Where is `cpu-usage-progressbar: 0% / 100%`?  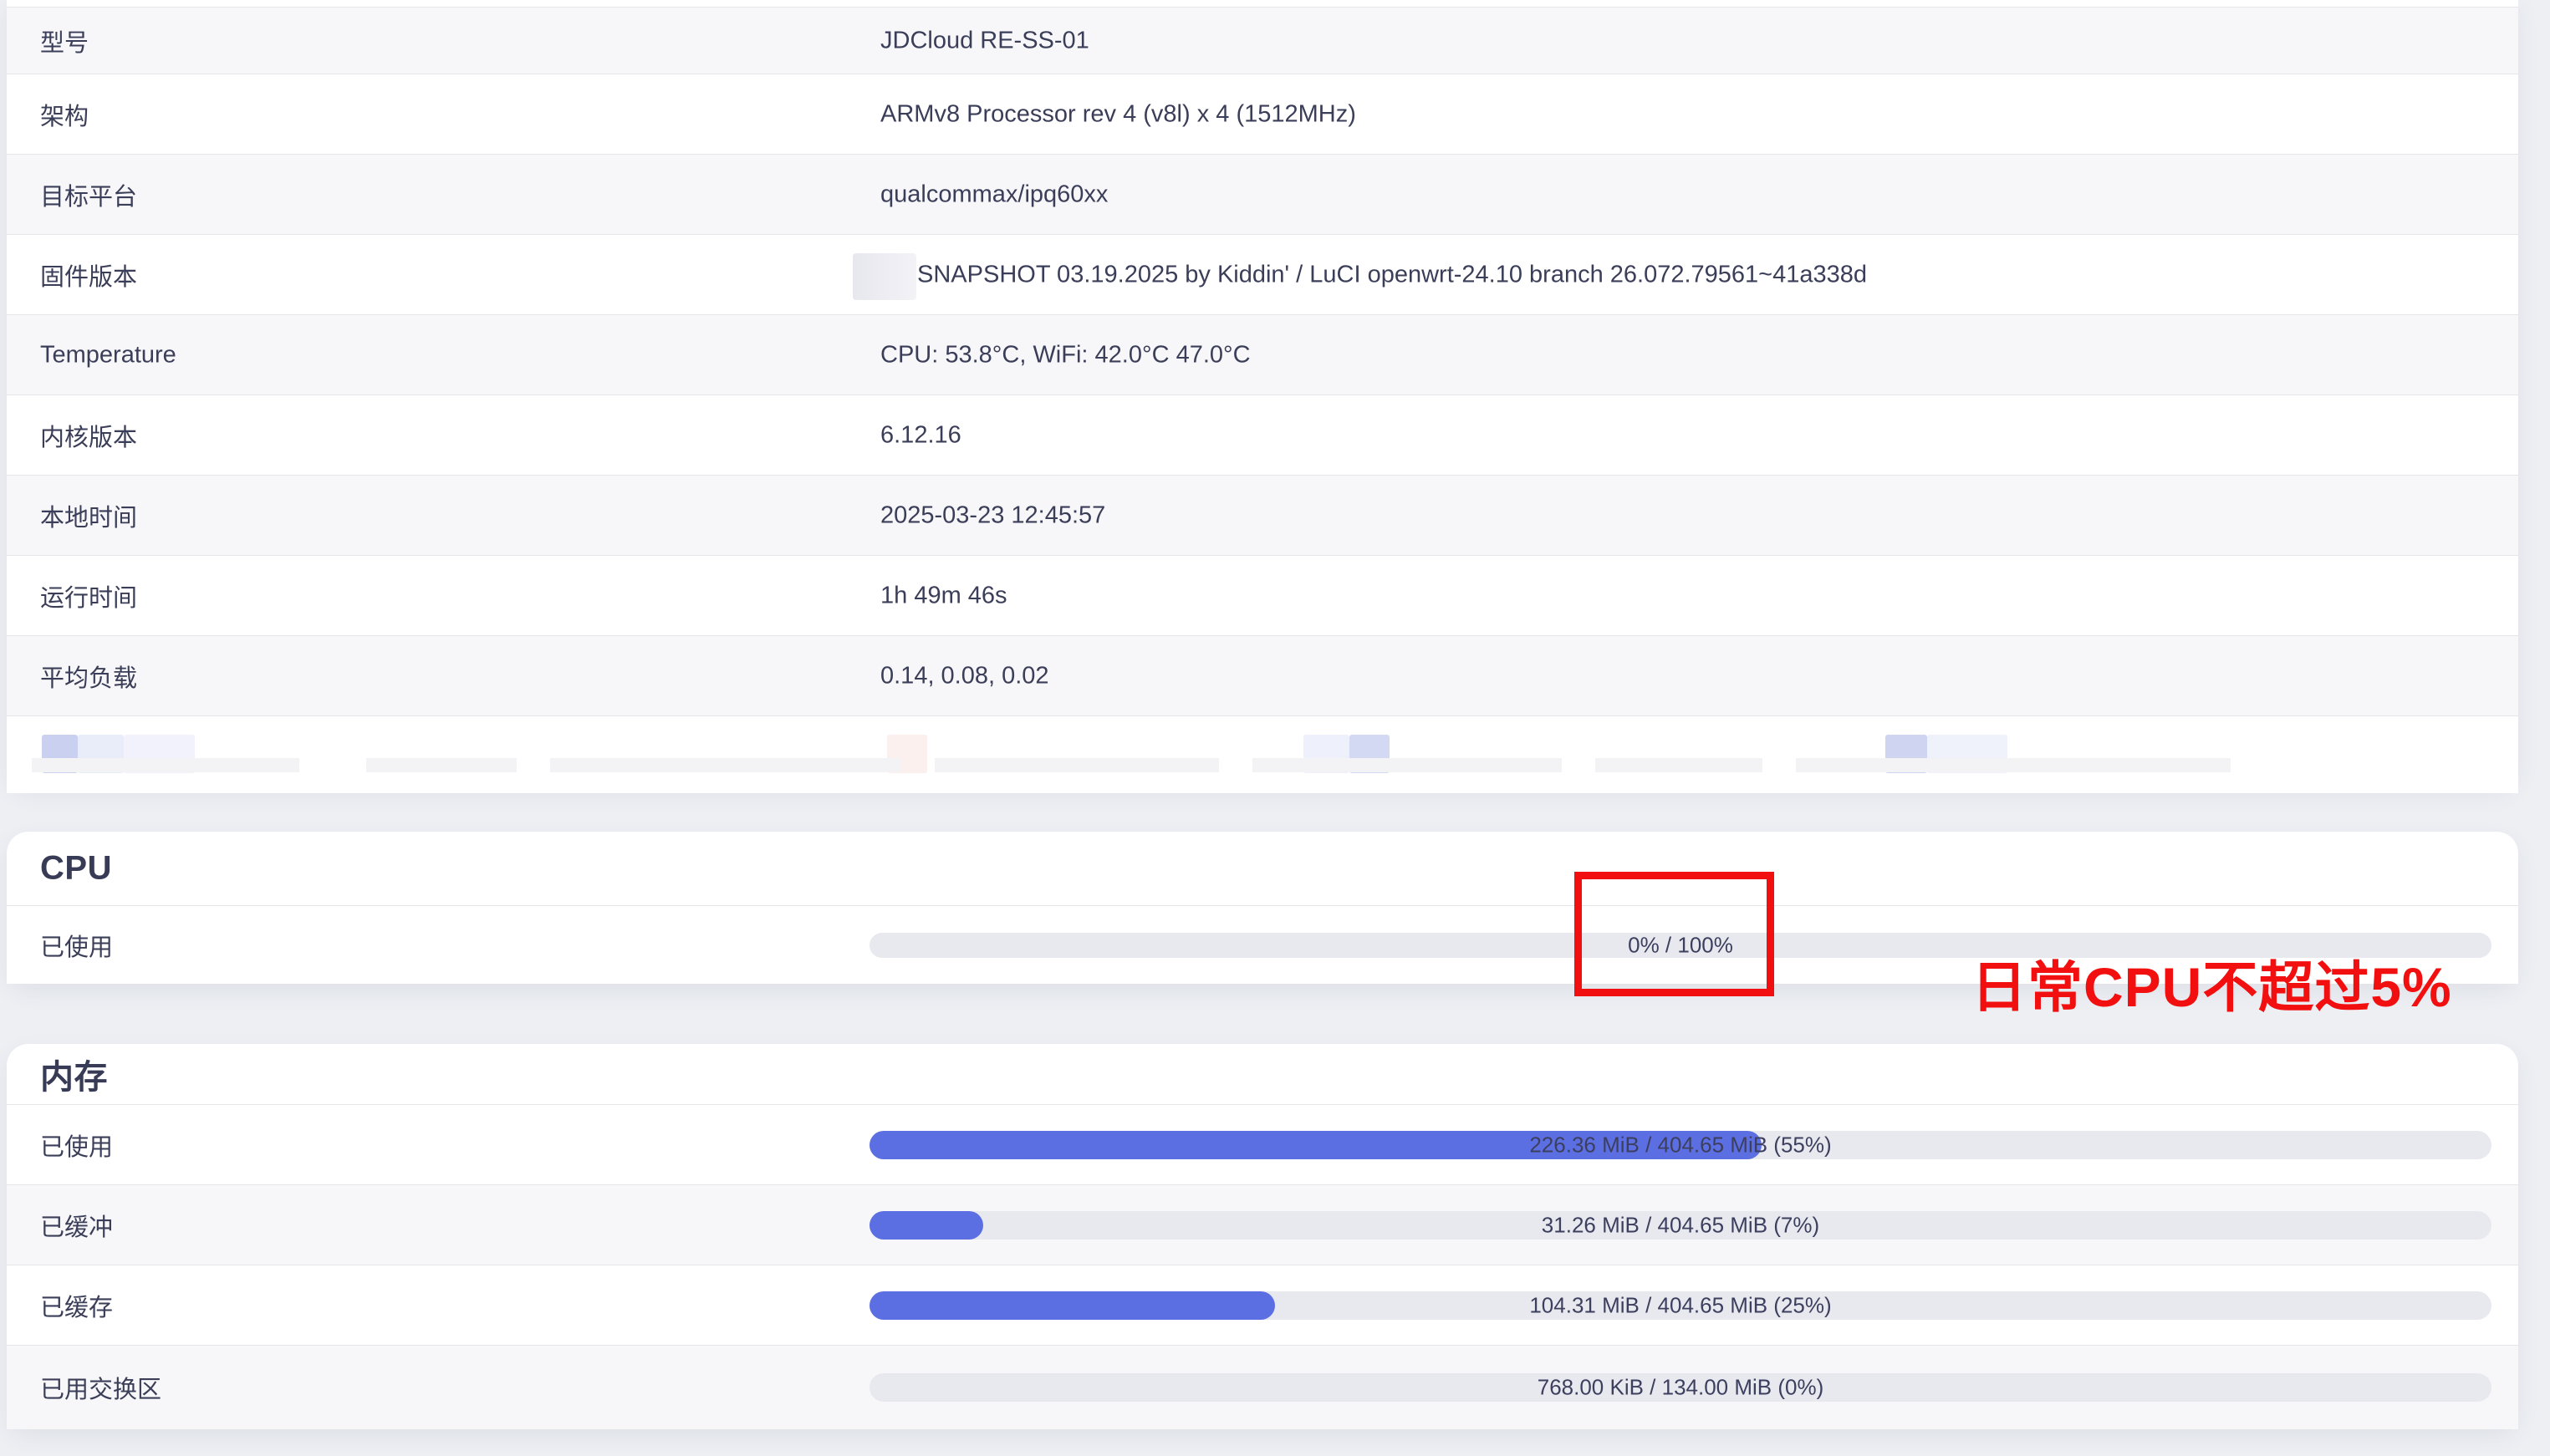
cpu-usage-progressbar: 0% / 100% is located at coordinates (1680, 945).